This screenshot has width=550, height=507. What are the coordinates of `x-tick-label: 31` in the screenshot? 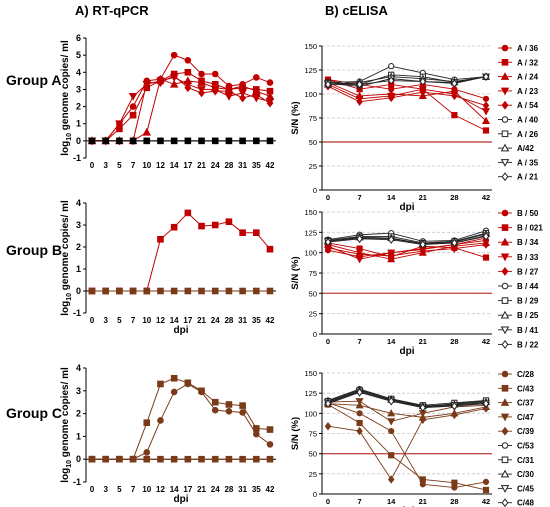 It's located at (242, 165).